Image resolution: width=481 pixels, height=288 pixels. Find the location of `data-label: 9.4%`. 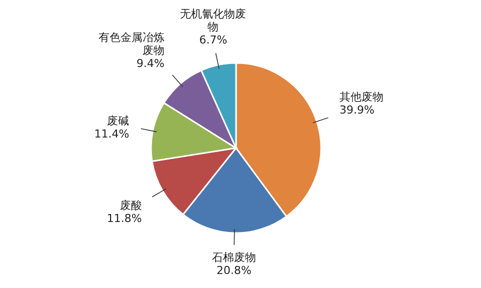

data-label: 9.4% is located at coordinates (150, 63).